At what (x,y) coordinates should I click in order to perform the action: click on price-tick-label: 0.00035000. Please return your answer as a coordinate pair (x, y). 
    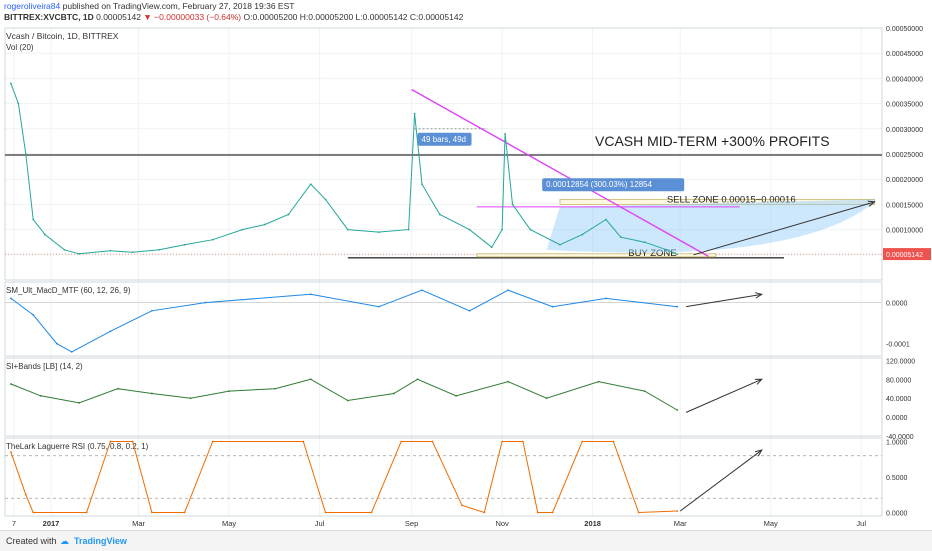
    Looking at the image, I should click on (904, 105).